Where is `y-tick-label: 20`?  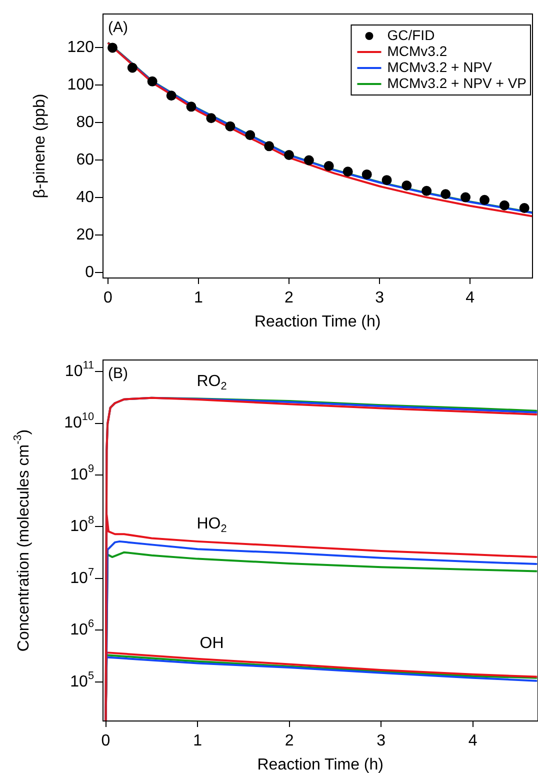 y-tick-label: 20 is located at coordinates (85, 235).